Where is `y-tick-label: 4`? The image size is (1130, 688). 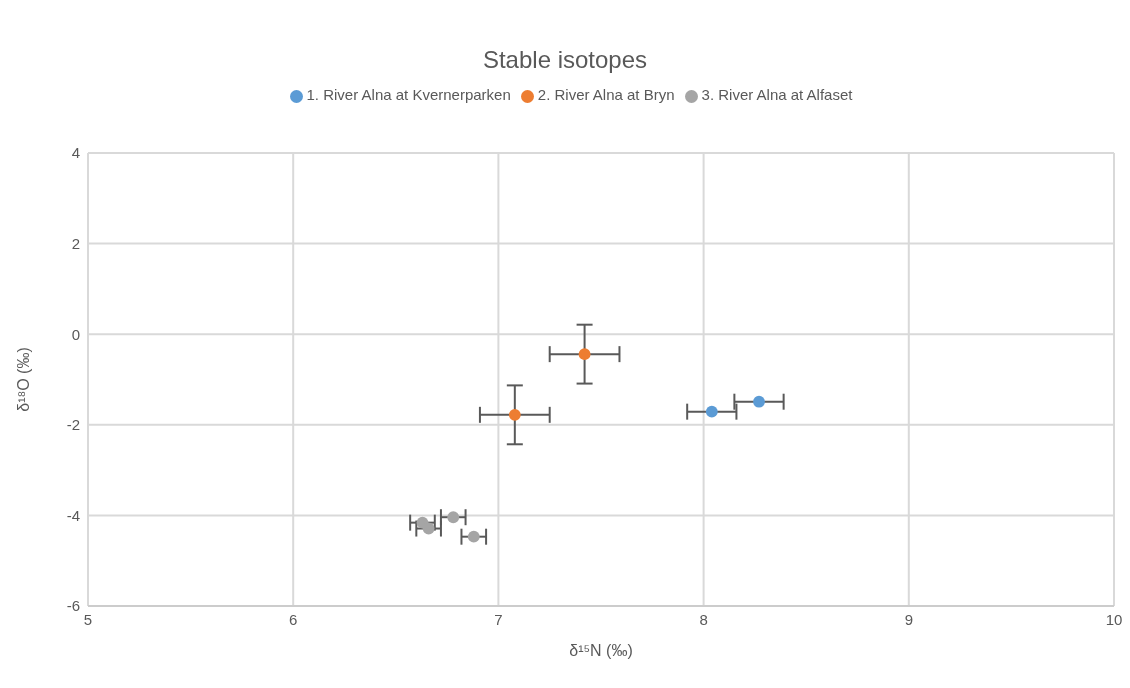
y-tick-label: 4 is located at coordinates (75, 153).